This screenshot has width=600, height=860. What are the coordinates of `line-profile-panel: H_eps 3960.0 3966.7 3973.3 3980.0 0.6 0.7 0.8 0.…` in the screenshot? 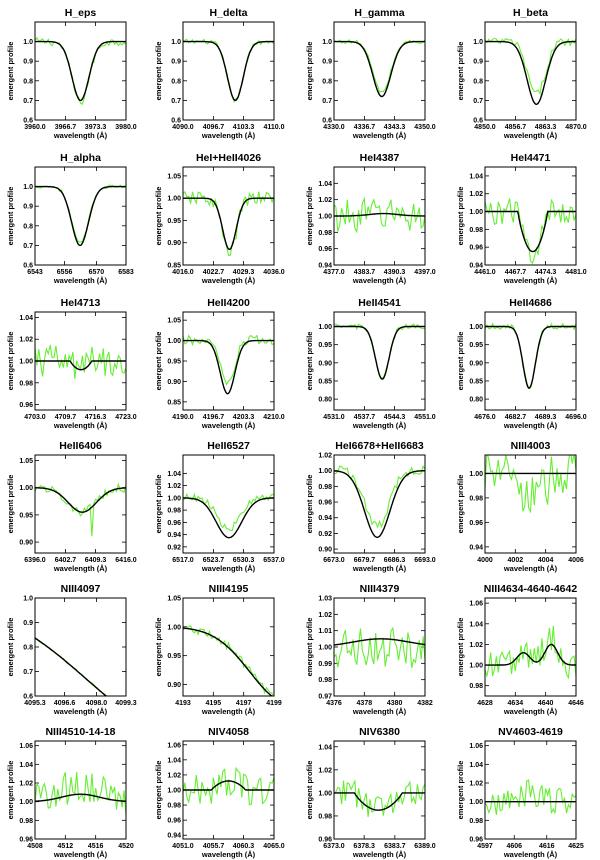 It's located at (71, 73).